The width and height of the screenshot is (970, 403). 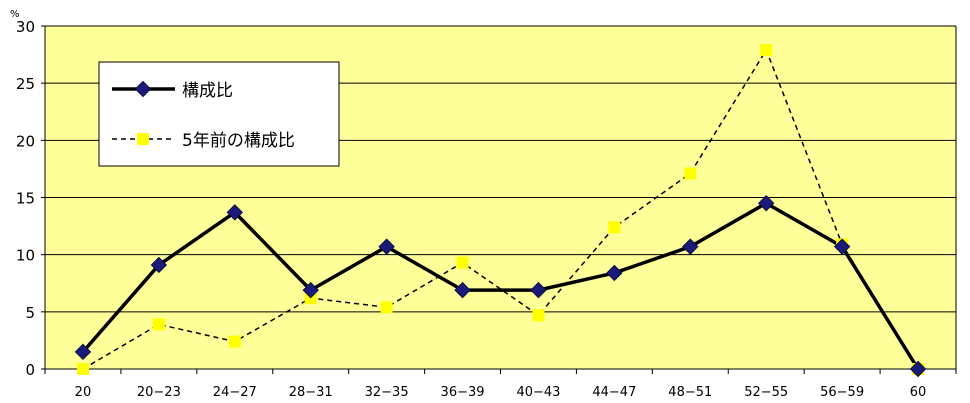 What do you see at coordinates (25, 199) in the screenshot?
I see `y-tick-label-15: 15` at bounding box center [25, 199].